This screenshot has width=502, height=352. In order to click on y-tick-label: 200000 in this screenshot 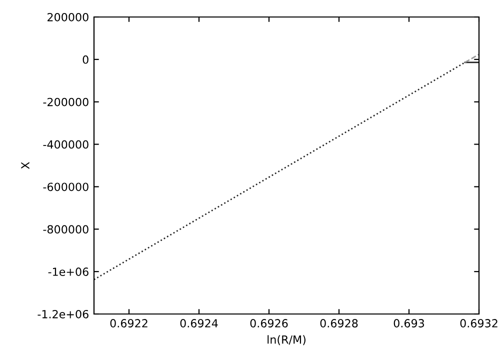, I will do `click(68, 17)`.